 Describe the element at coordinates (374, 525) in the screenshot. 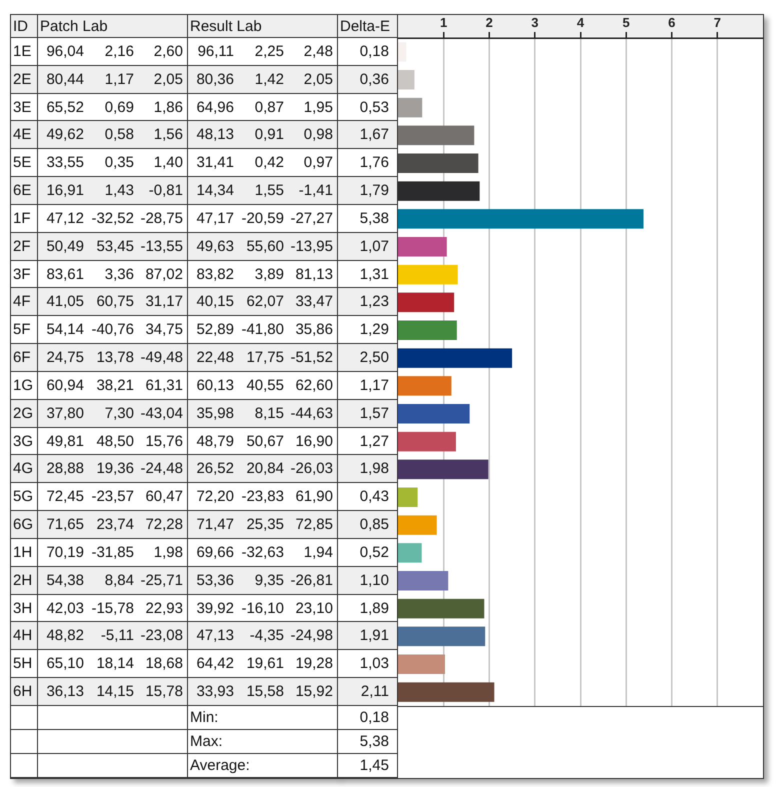

I see `data-label: 0,85` at that location.